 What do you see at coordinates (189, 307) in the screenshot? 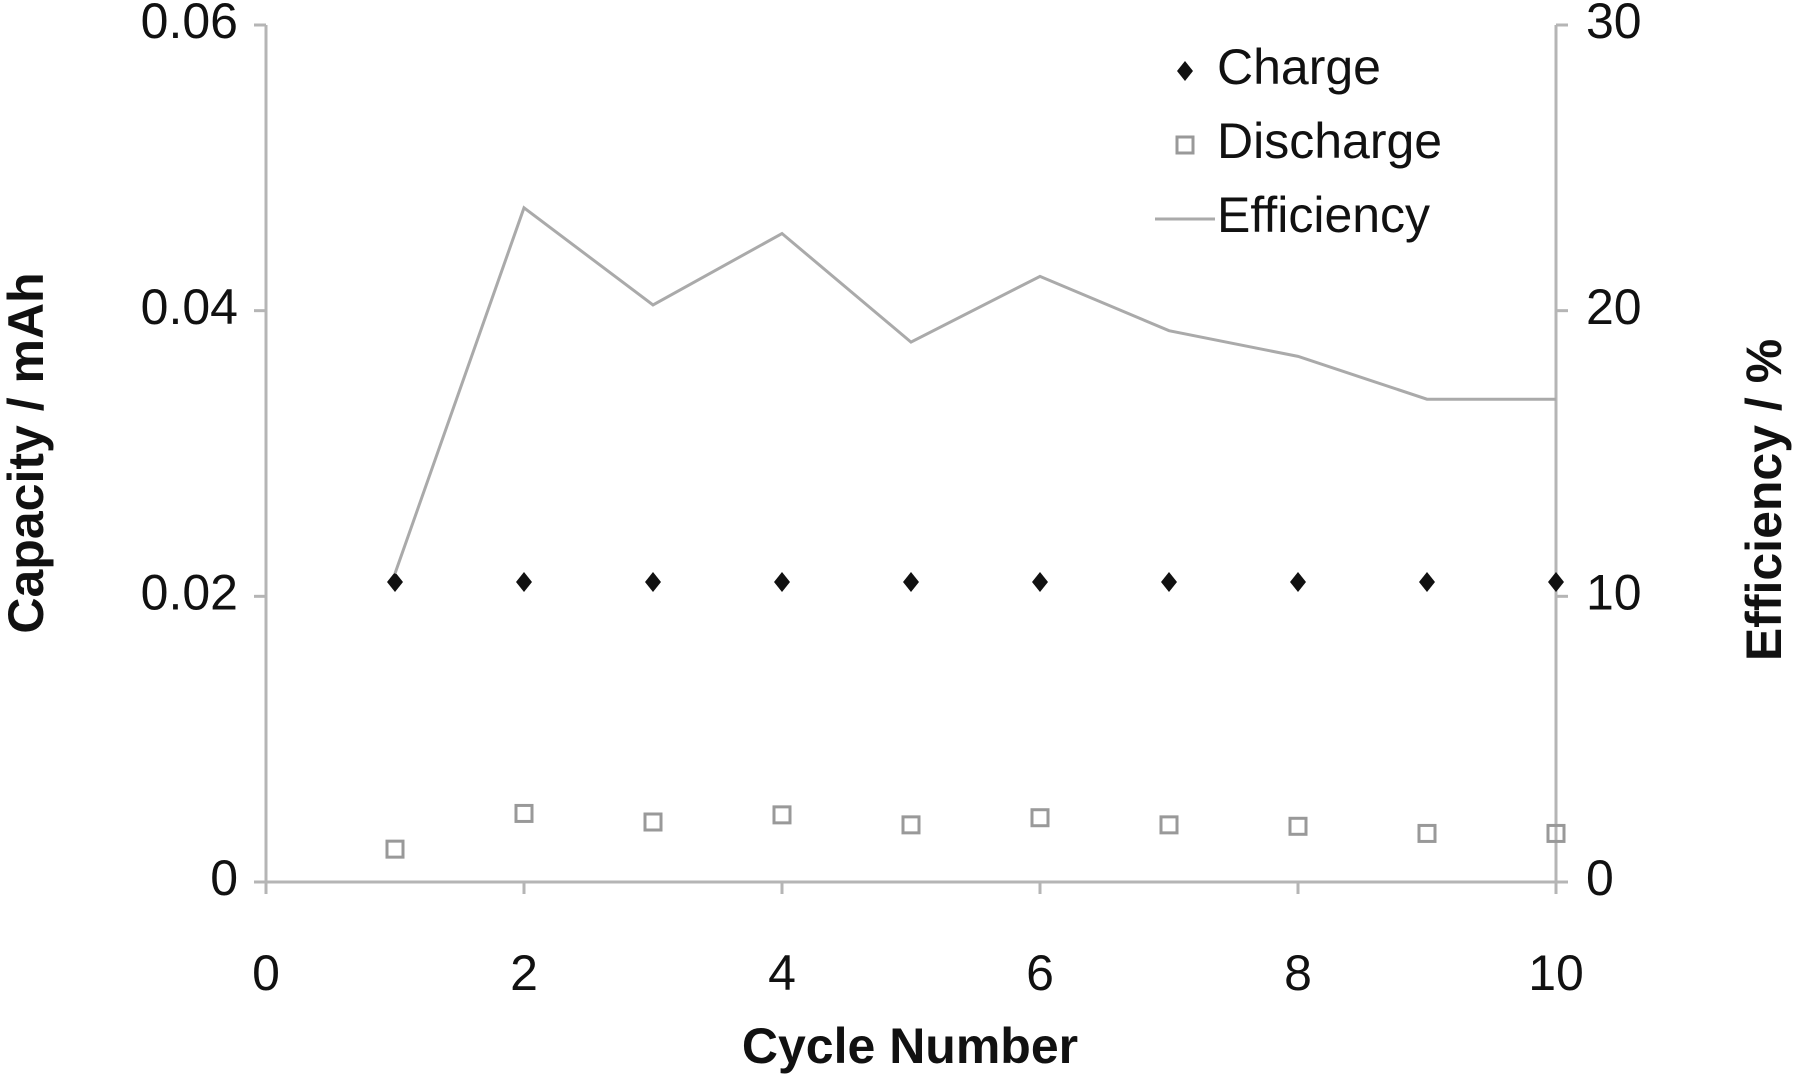
I see `y-tick-label: 0.04` at bounding box center [189, 307].